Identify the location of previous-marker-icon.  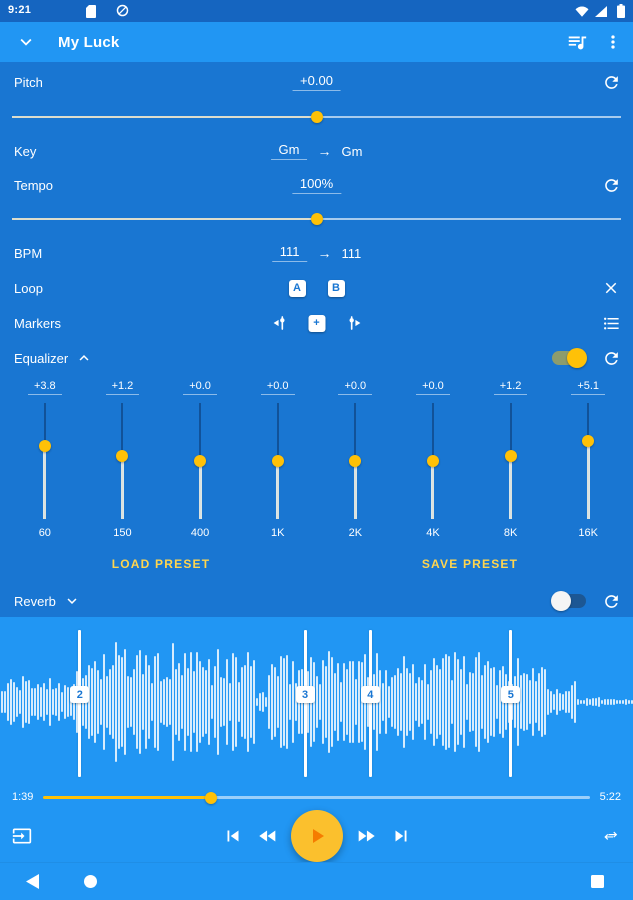
(279, 323).